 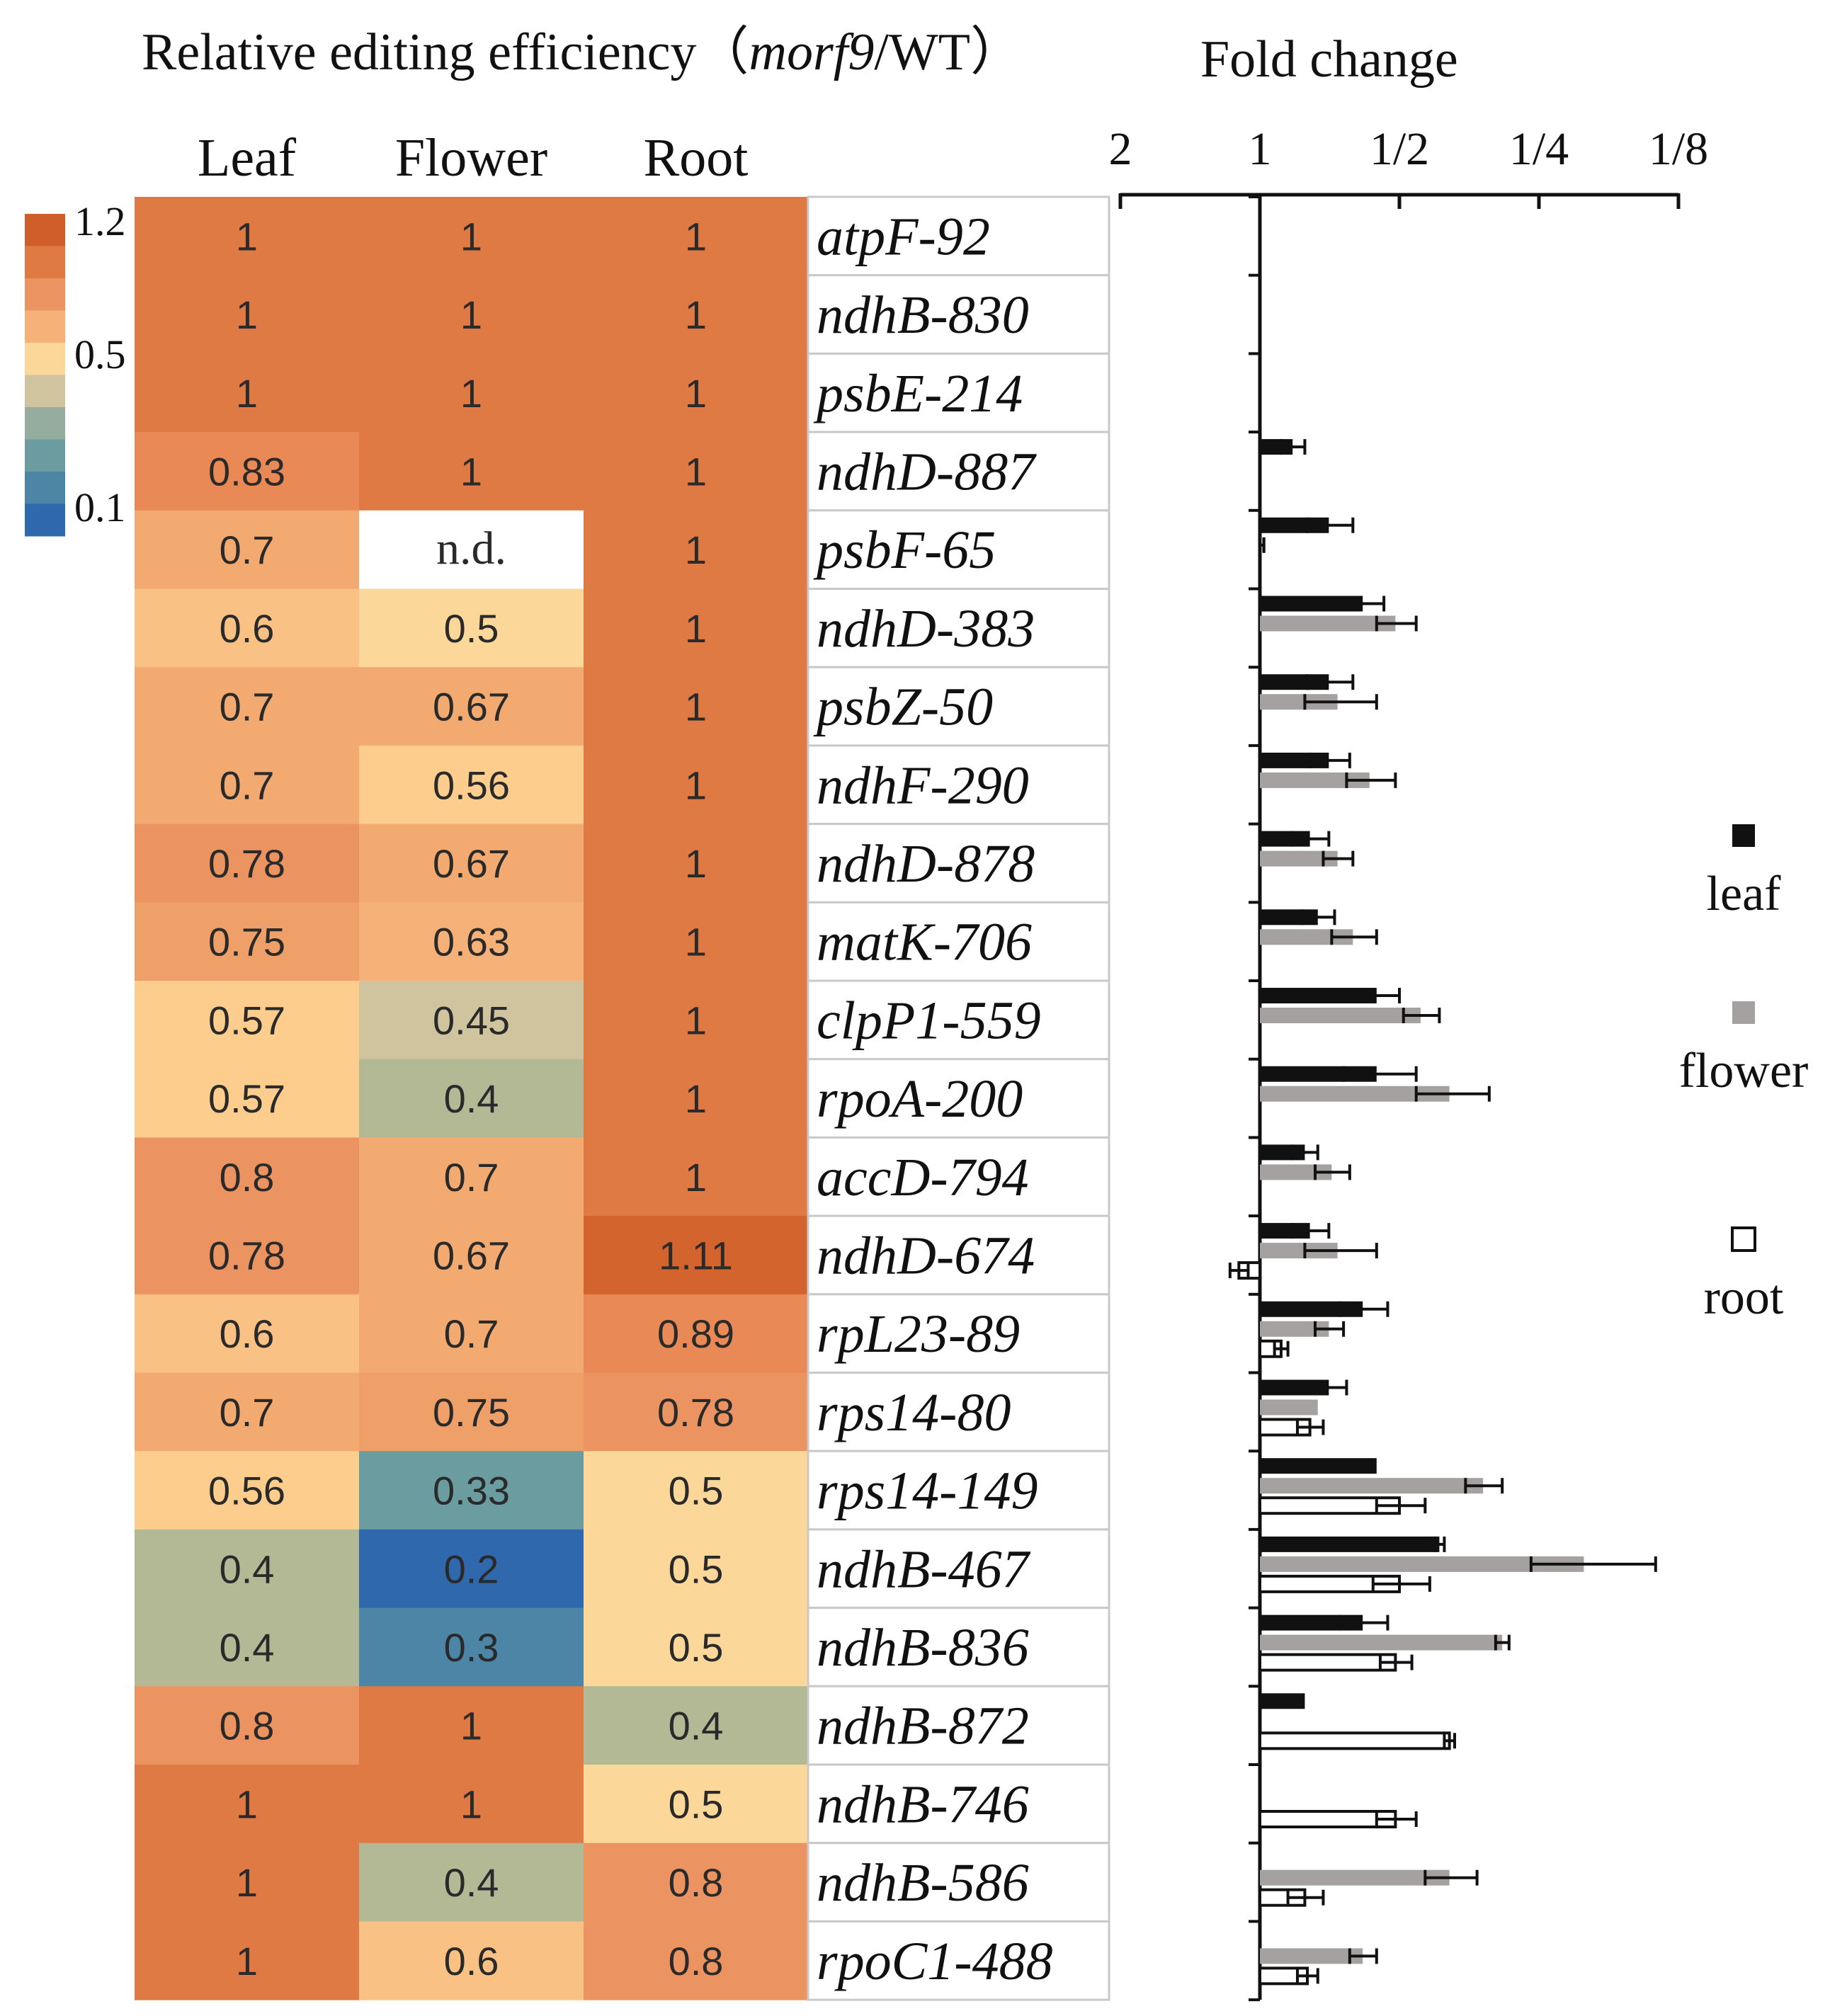 I want to click on heatmap-value: 0.7, so click(x=247, y=550).